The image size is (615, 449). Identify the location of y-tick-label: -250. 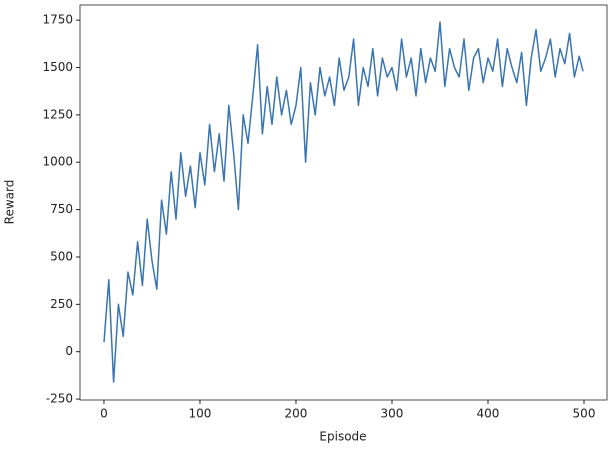
(59, 399).